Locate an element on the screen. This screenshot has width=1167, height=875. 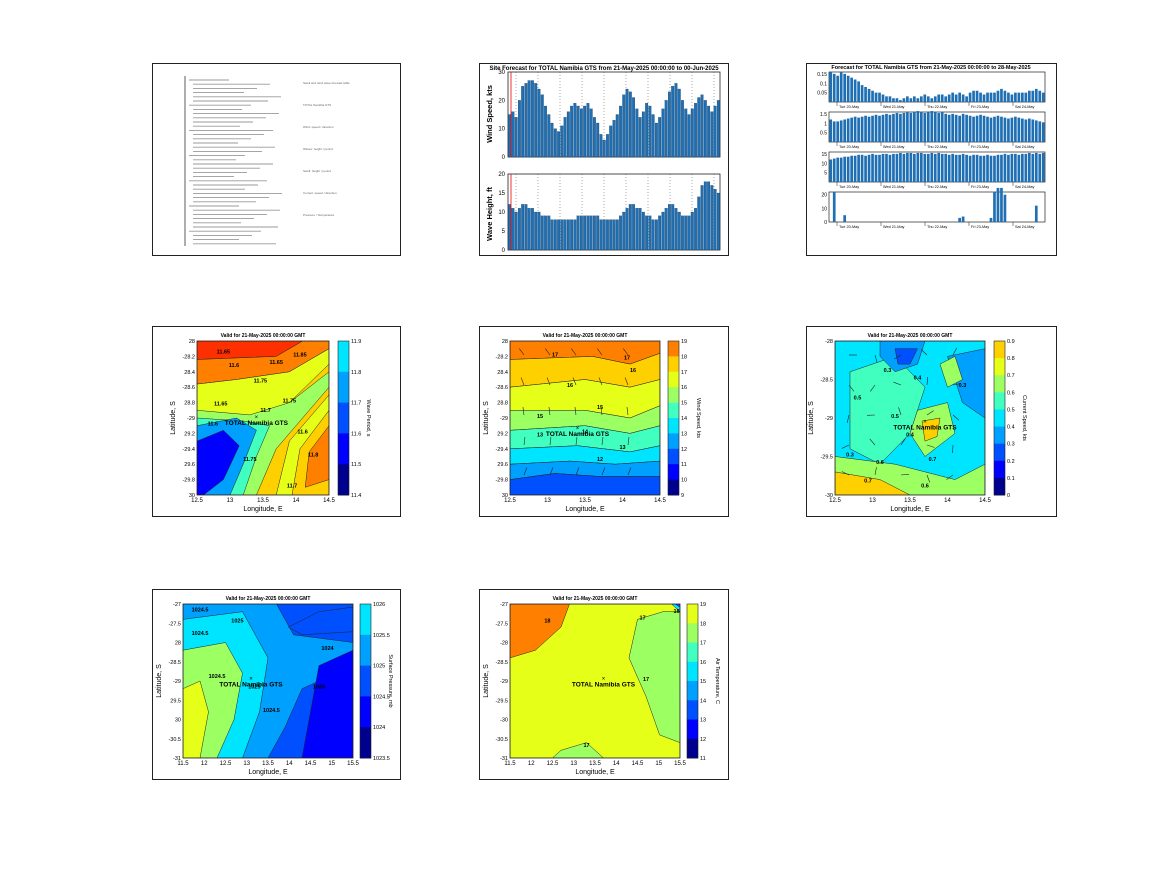
row-tick-label: 10 is located at coordinates (824, 209).